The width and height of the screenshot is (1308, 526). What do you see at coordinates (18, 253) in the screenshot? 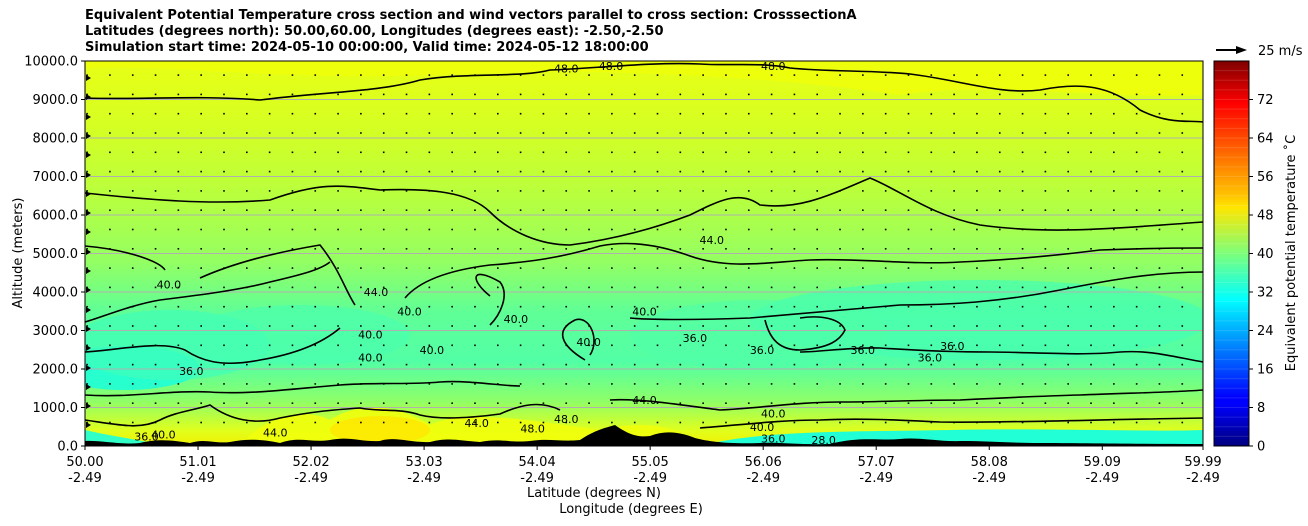
I see `y-axis-label: Altitude (meters)` at bounding box center [18, 253].